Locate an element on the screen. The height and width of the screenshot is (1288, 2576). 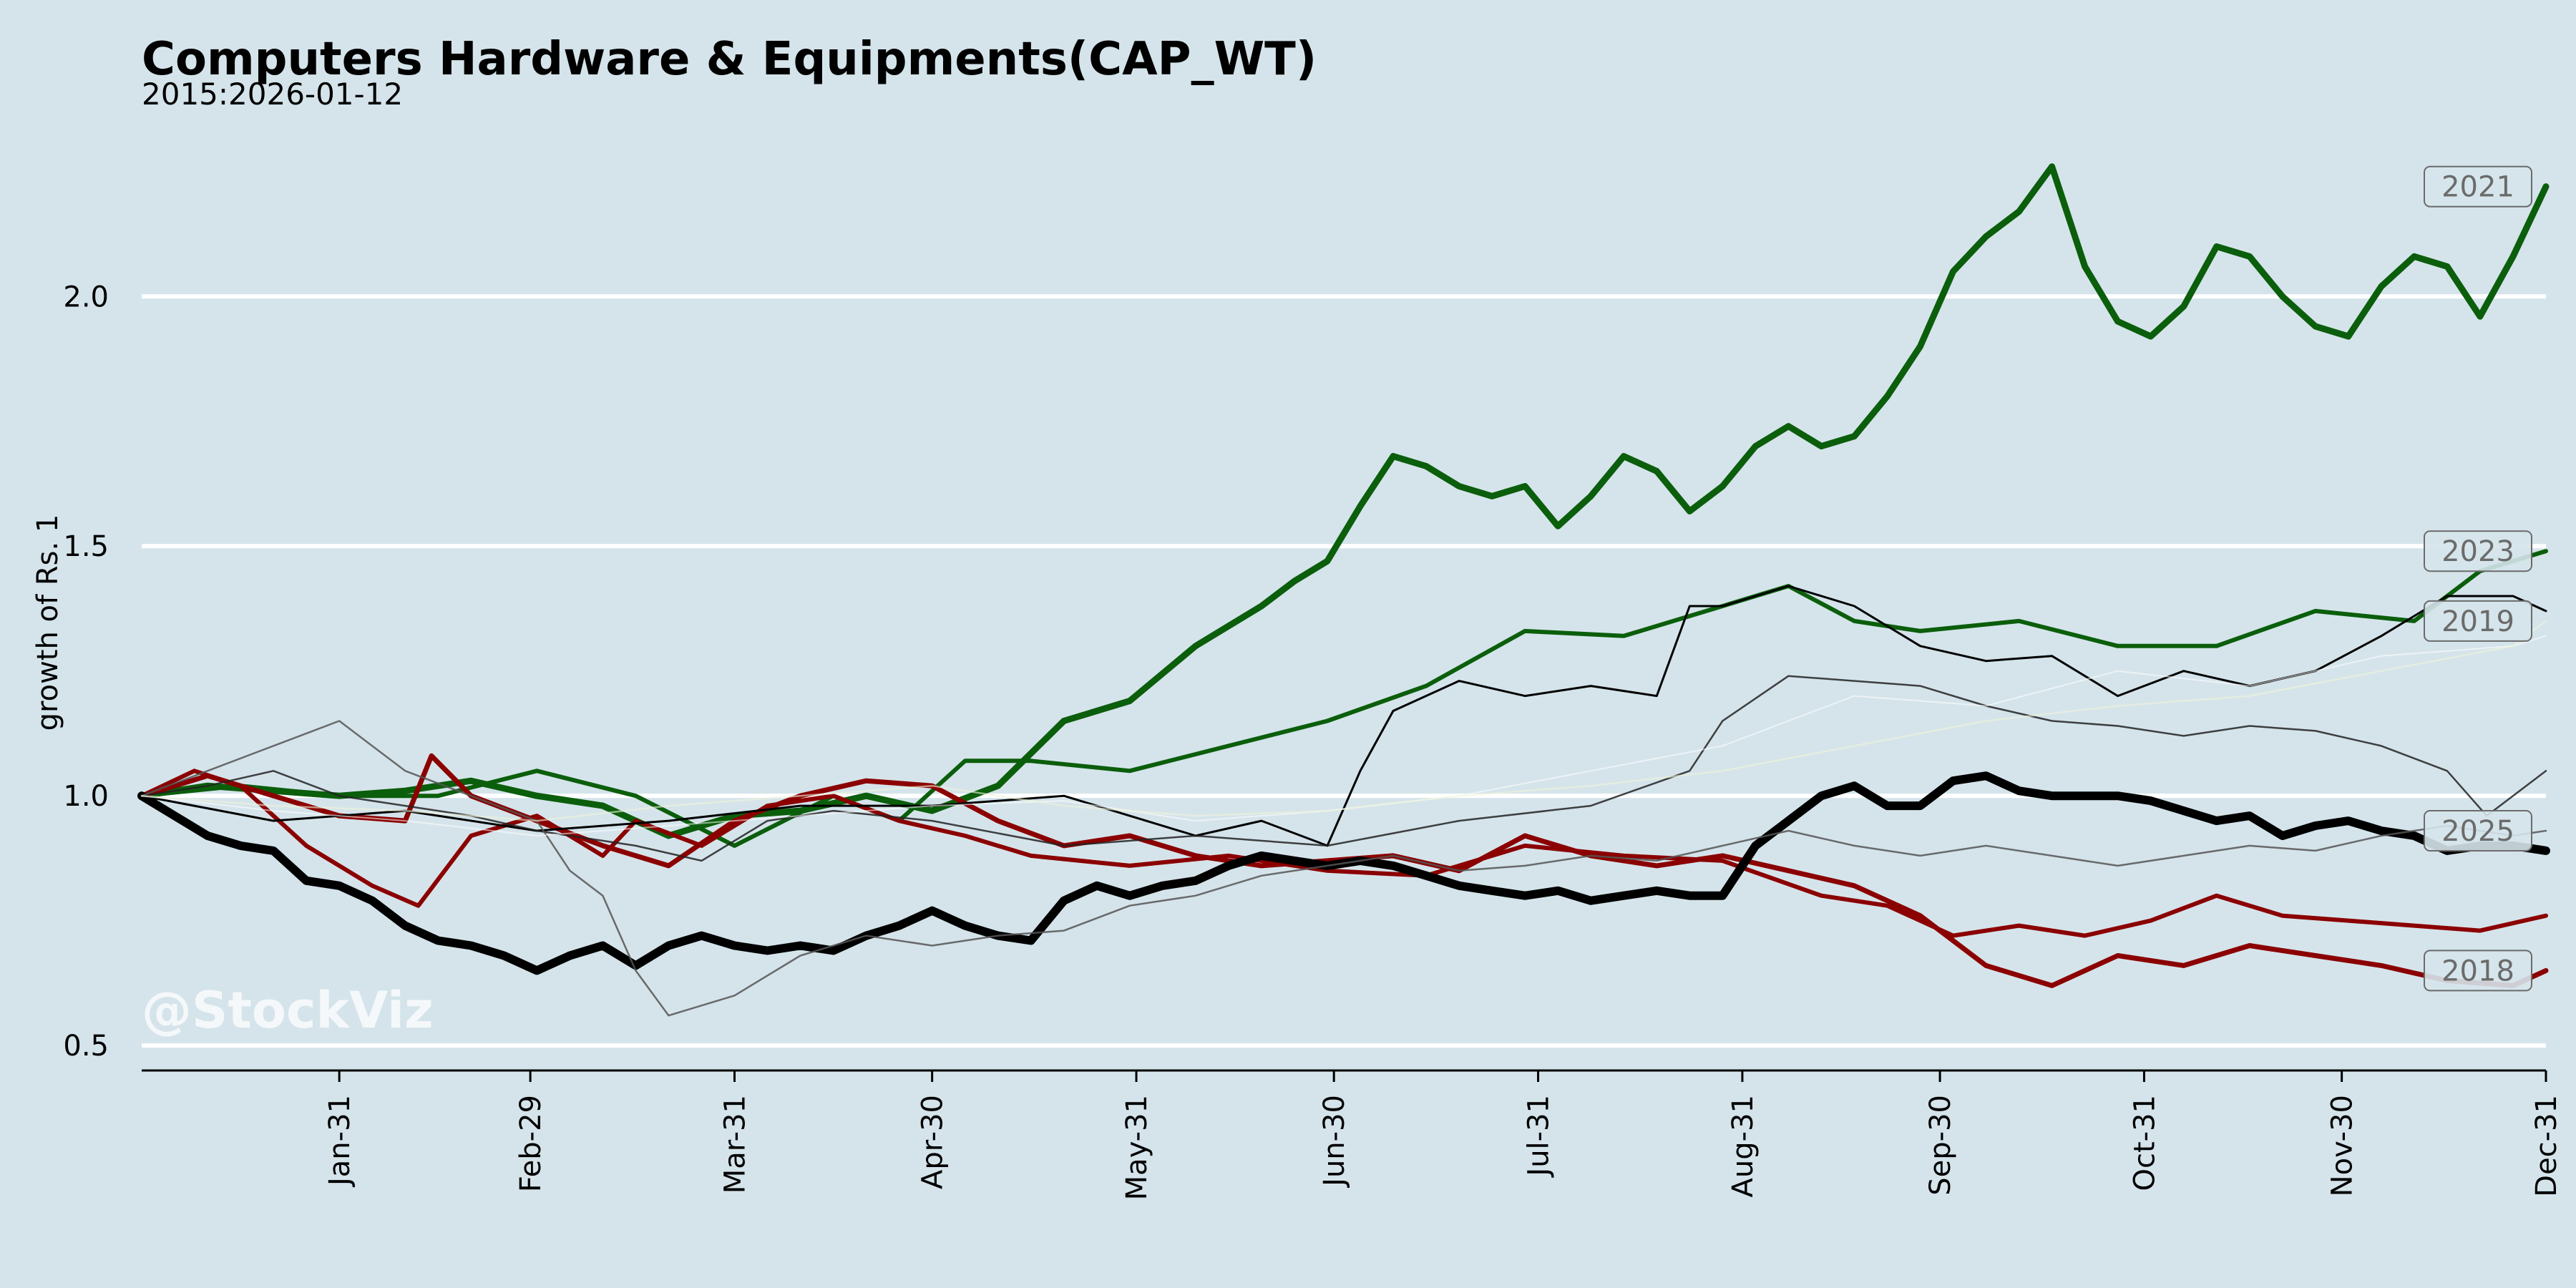
series-label: 2019 is located at coordinates (2477, 621).